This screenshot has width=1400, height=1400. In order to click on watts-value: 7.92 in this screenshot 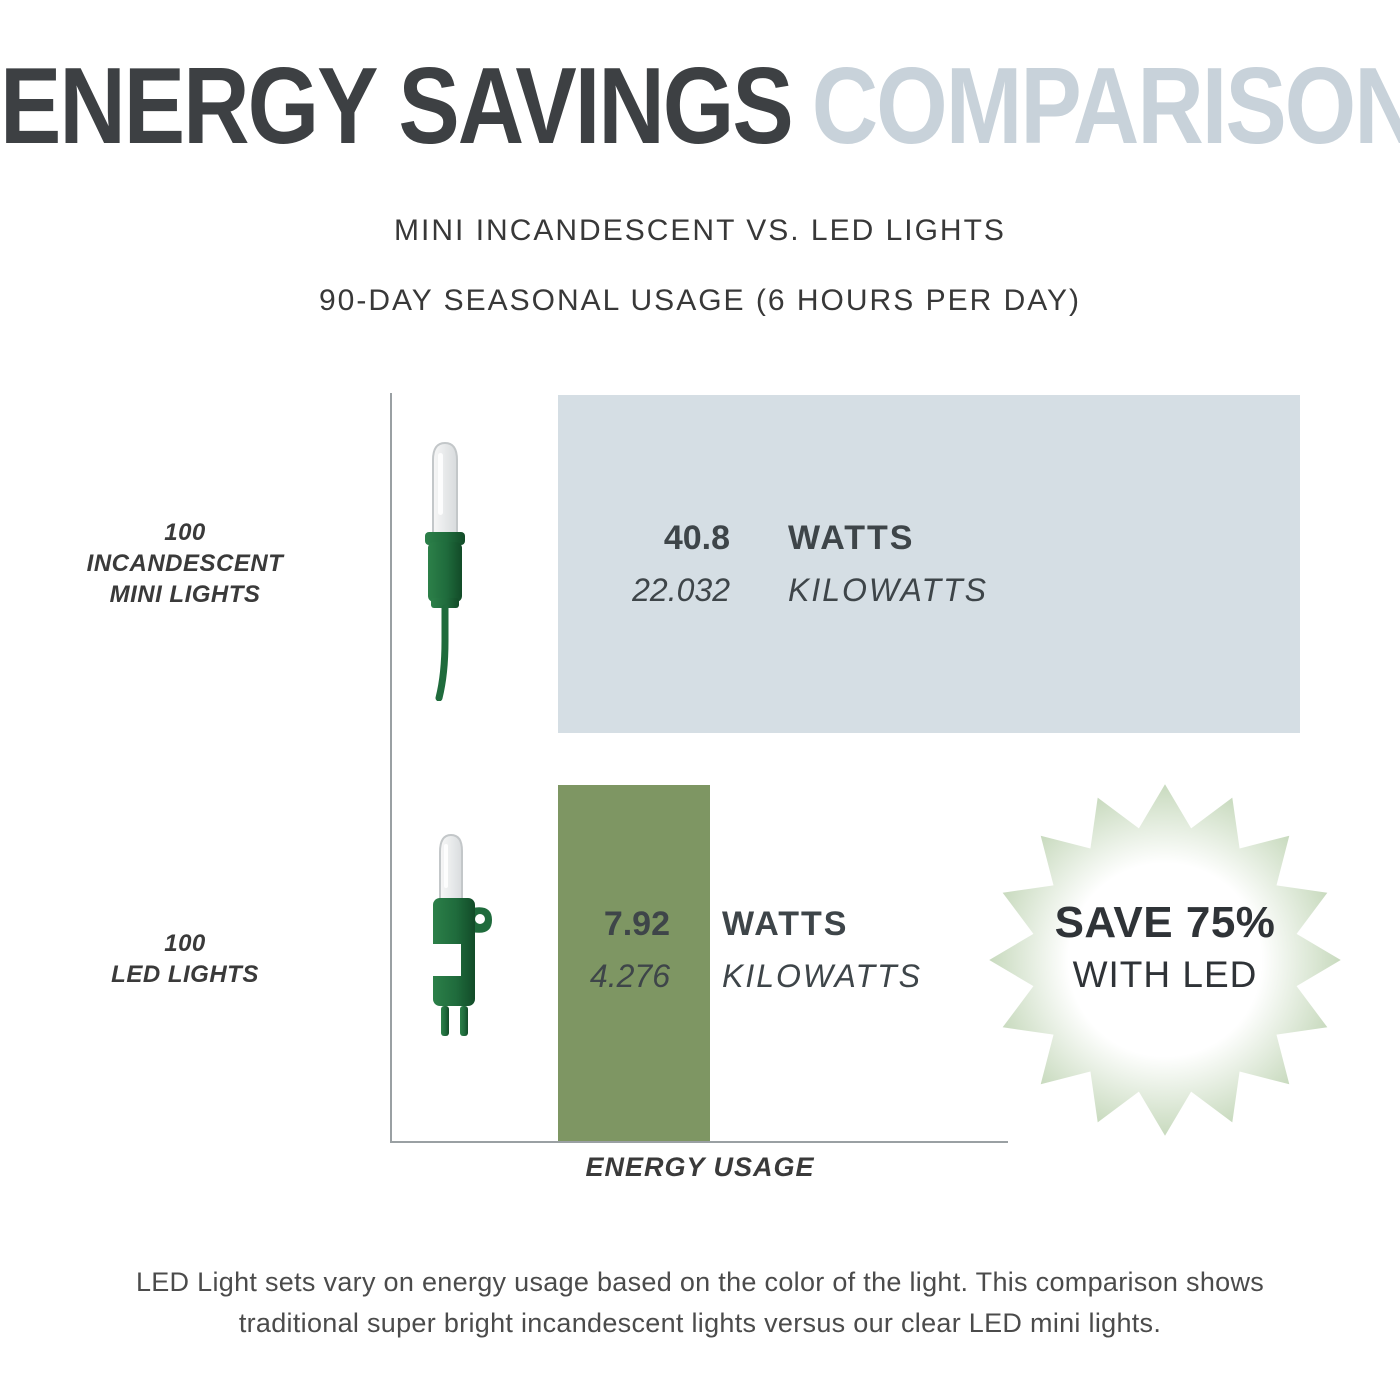, I will do `click(636, 924)`.